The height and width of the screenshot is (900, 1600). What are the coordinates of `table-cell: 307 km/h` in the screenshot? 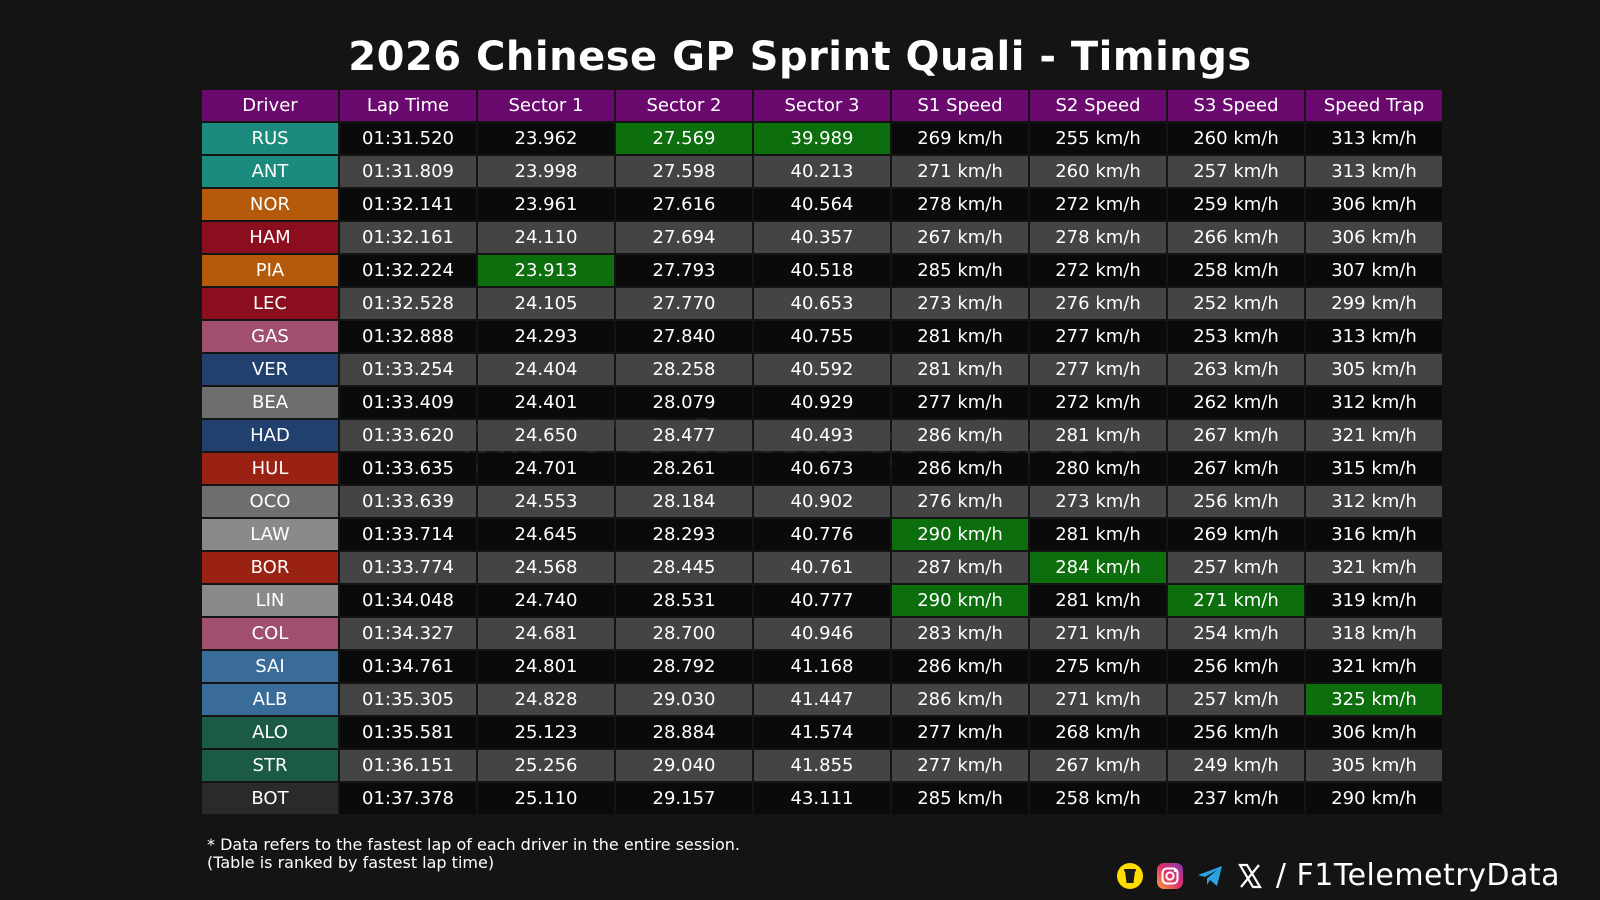 It's located at (1374, 270).